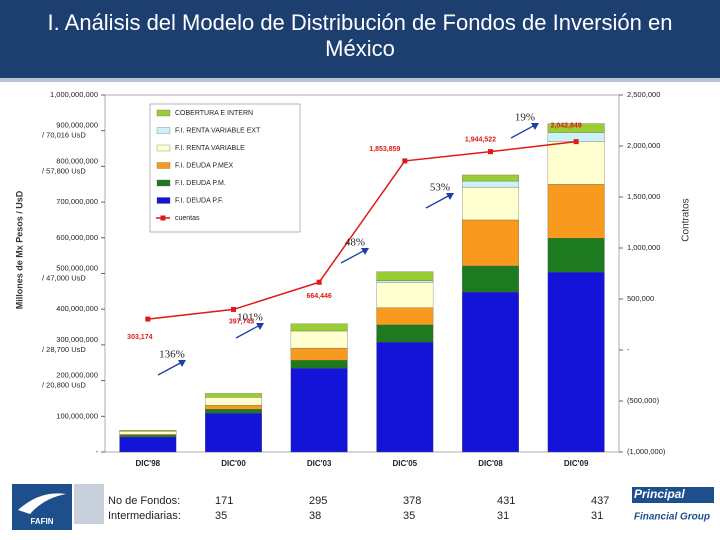 The height and width of the screenshot is (540, 720). I want to click on logo-text: Principal, so click(659, 494).